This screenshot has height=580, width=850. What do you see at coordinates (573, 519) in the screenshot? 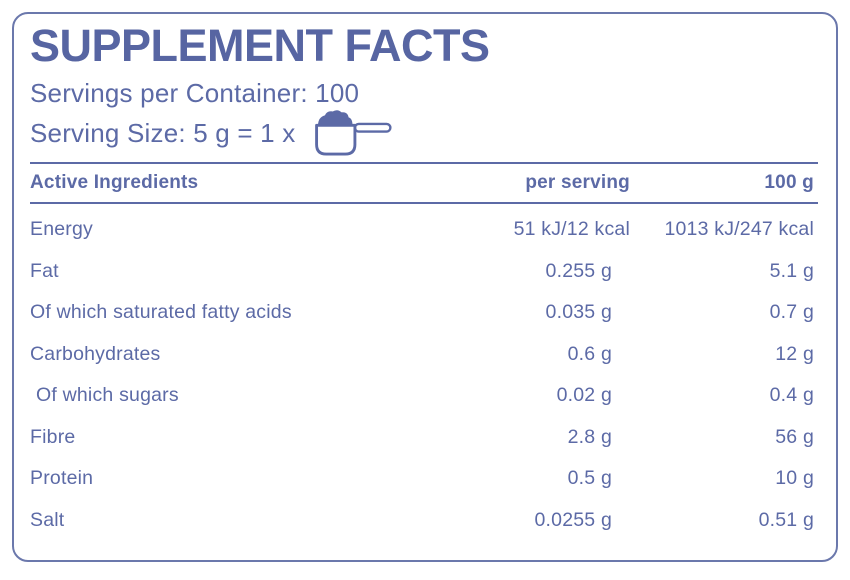
I see `per-serving-value: 0.0255 g` at bounding box center [573, 519].